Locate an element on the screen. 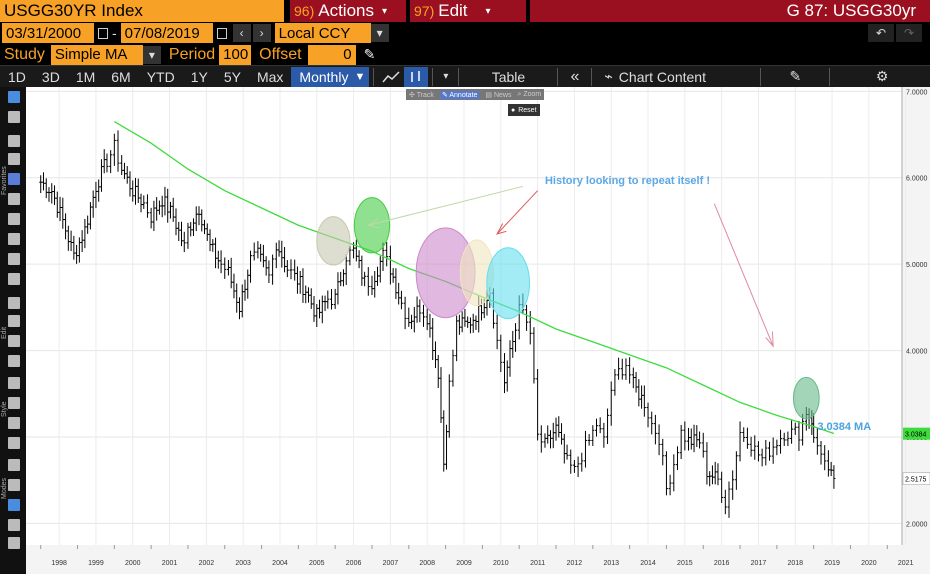 The width and height of the screenshot is (930, 574). x-tick-label: 2000 is located at coordinates (133, 563).